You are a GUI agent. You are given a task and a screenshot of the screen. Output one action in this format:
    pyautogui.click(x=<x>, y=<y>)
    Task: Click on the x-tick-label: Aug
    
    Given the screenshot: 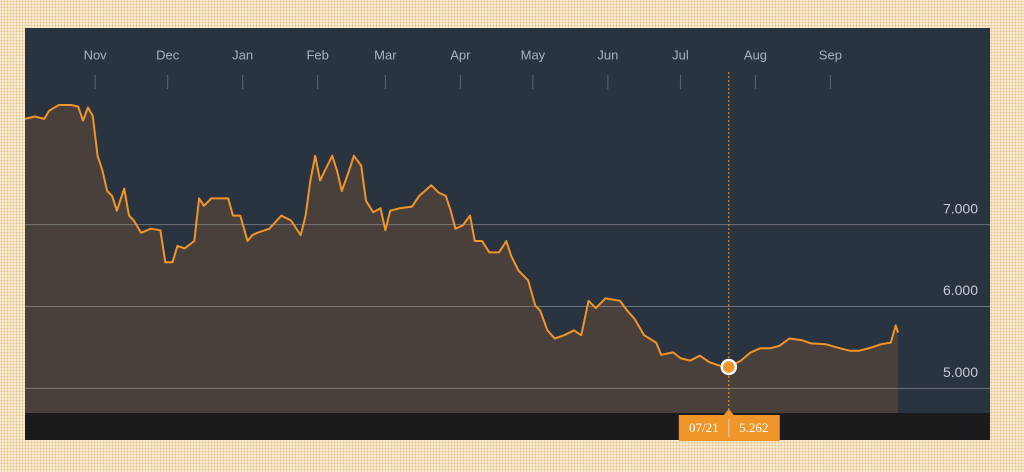 What is the action you would take?
    pyautogui.click(x=755, y=54)
    